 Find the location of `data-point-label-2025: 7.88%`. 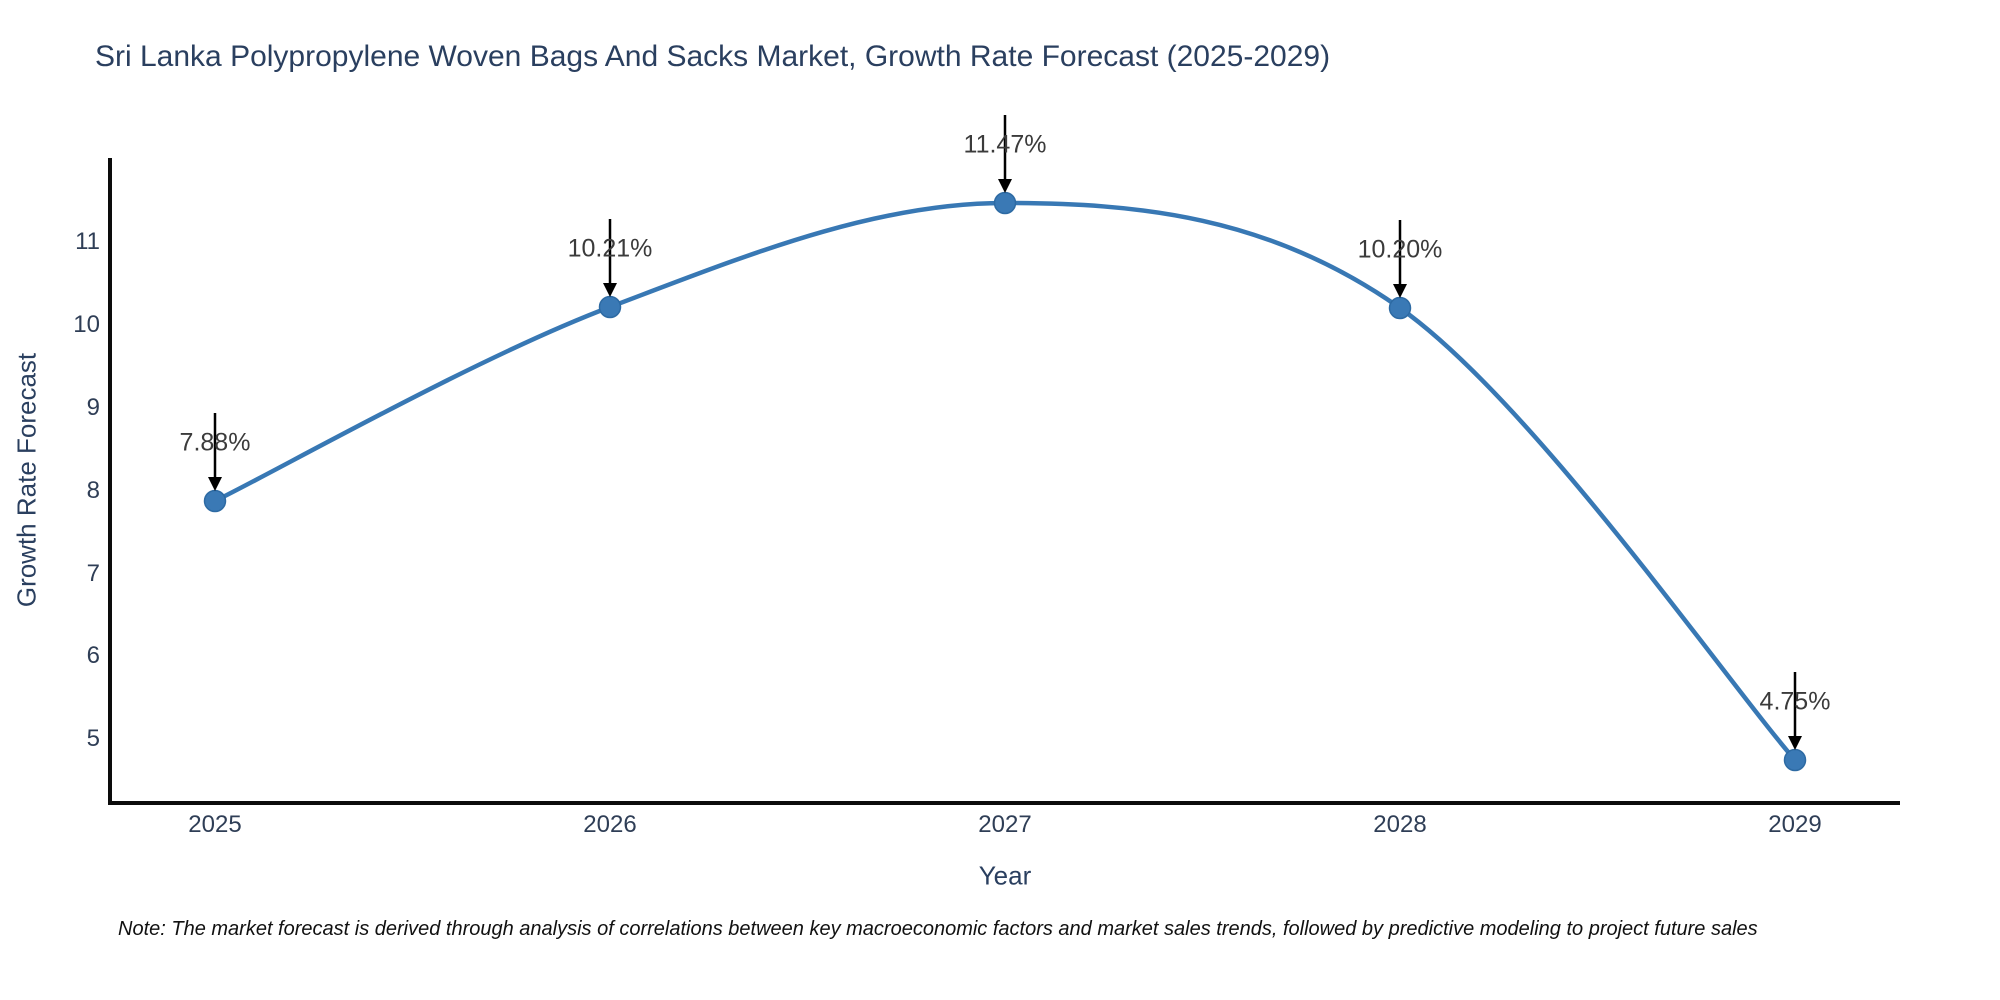

data-point-label-2025: 7.88% is located at coordinates (215, 442).